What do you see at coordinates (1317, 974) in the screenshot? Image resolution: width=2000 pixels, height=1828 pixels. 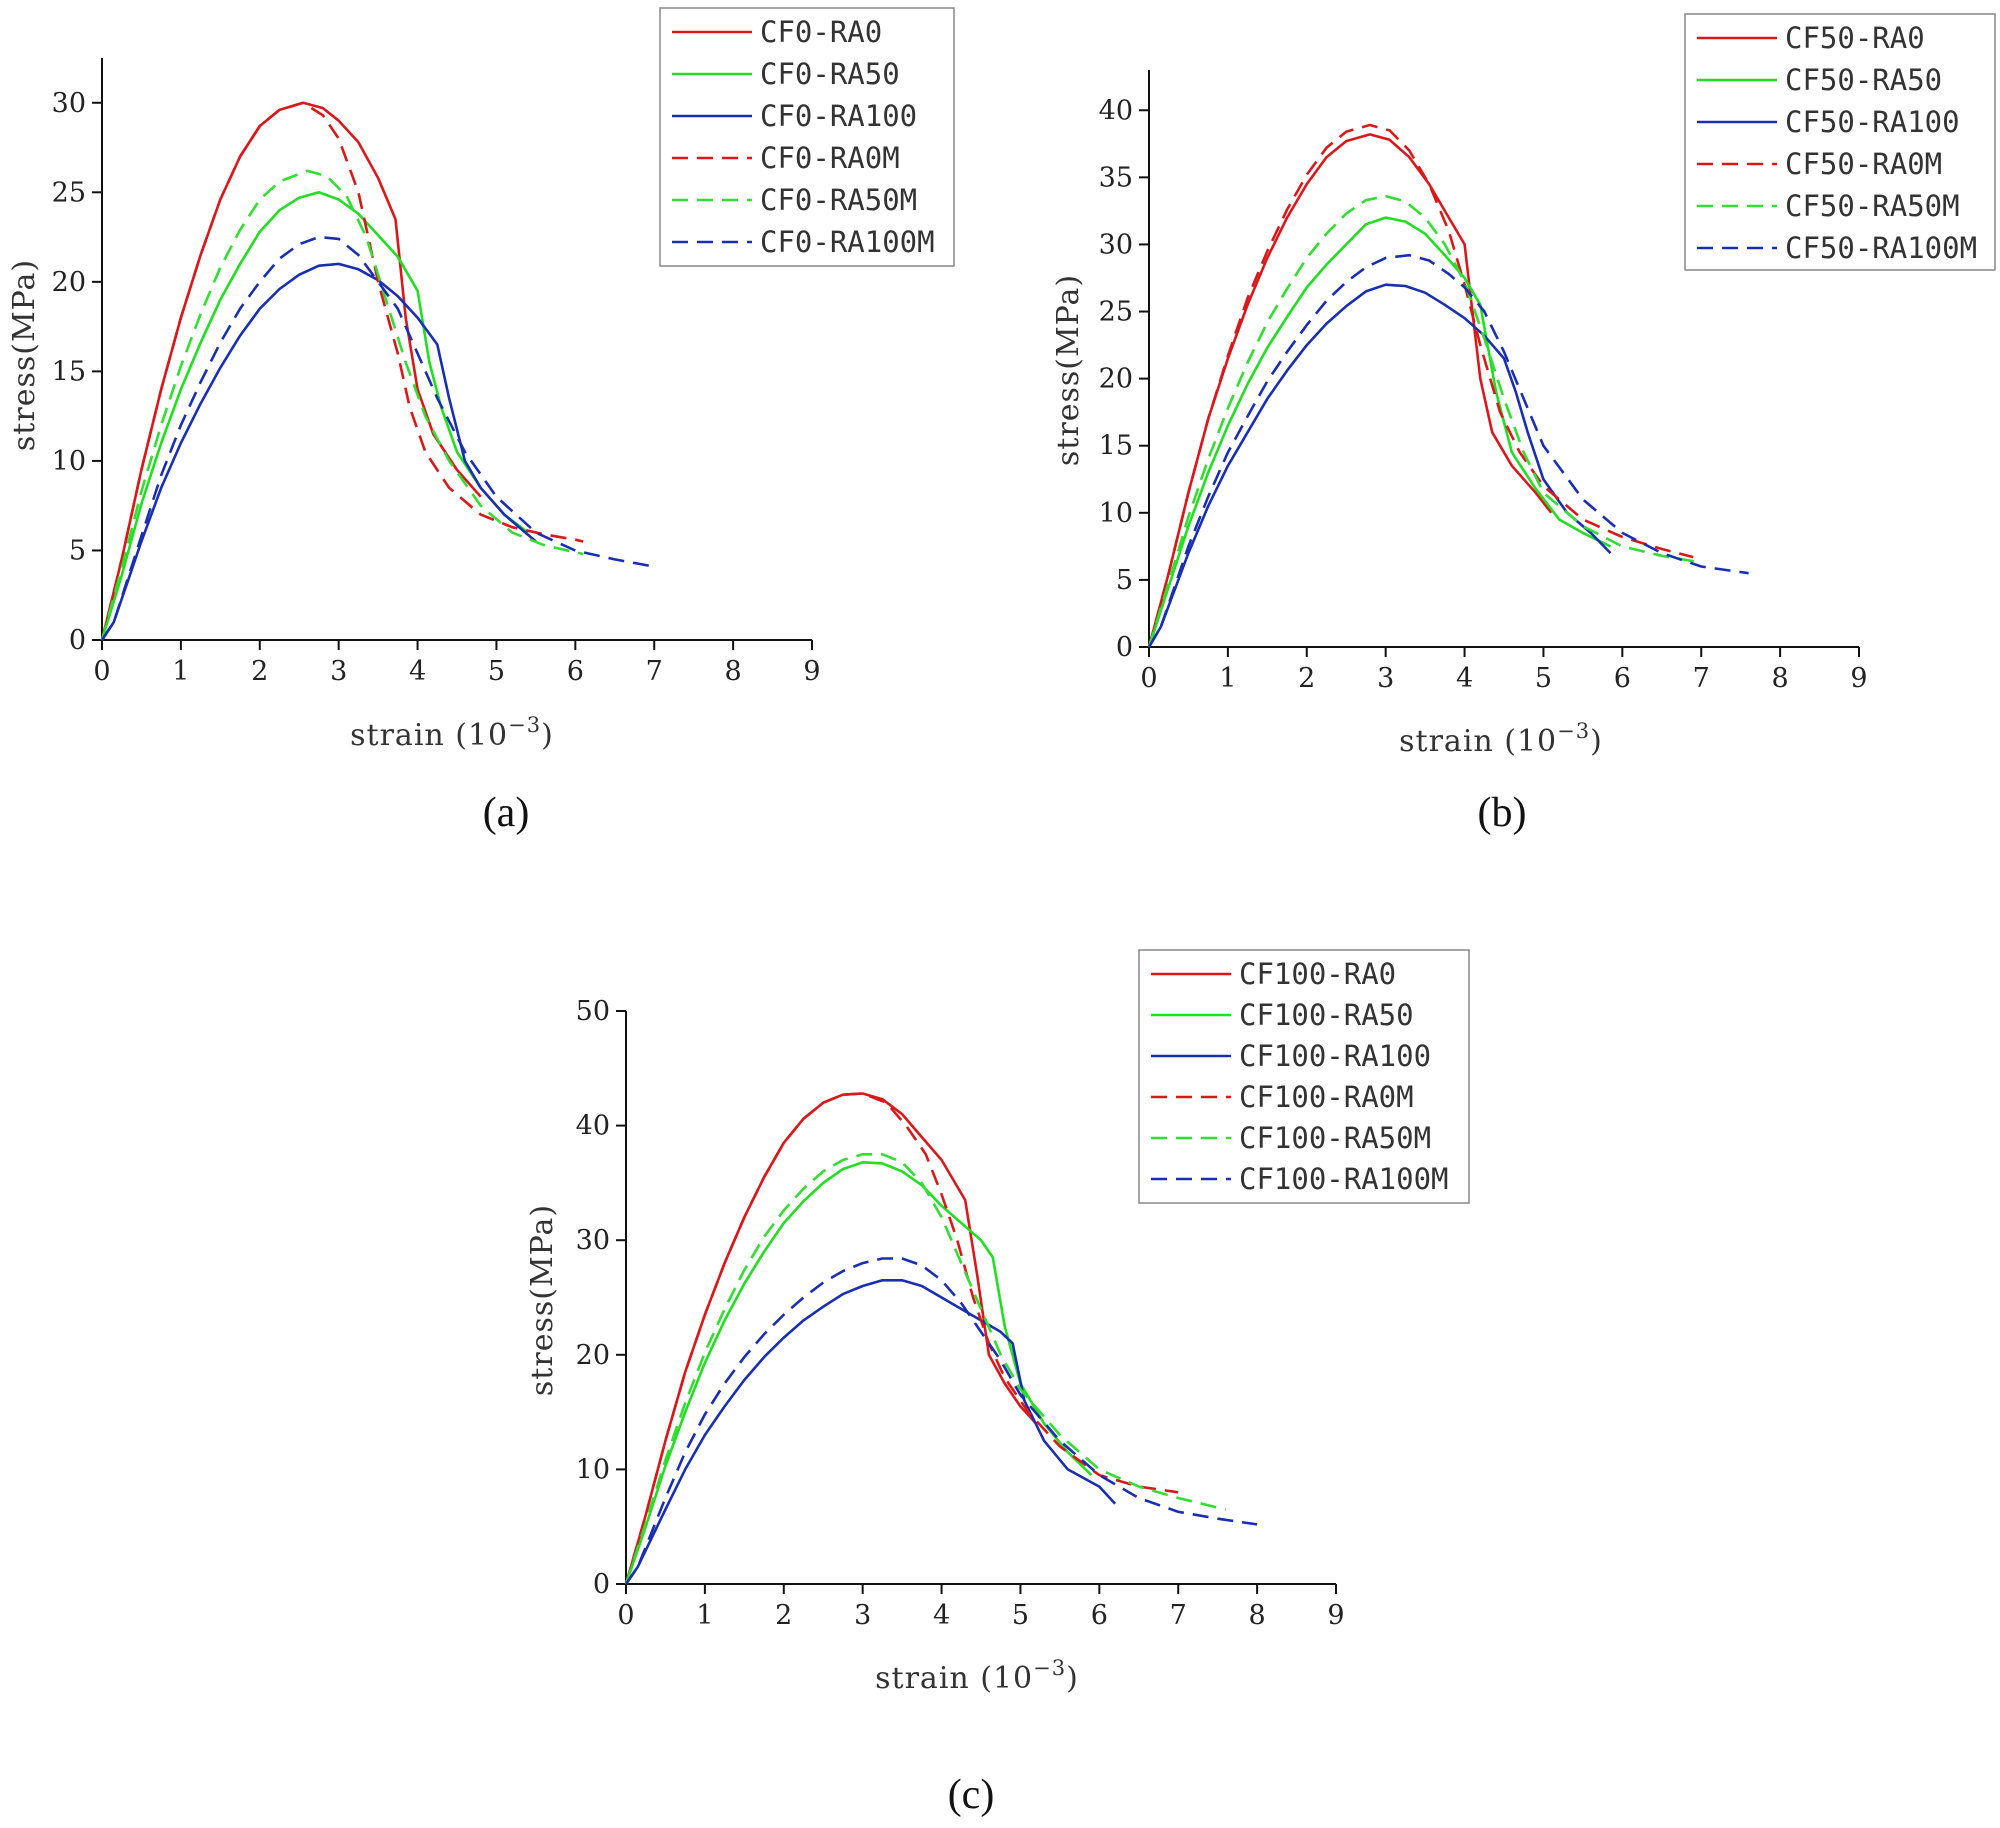 I see `legend-label: CF100-RA0` at bounding box center [1317, 974].